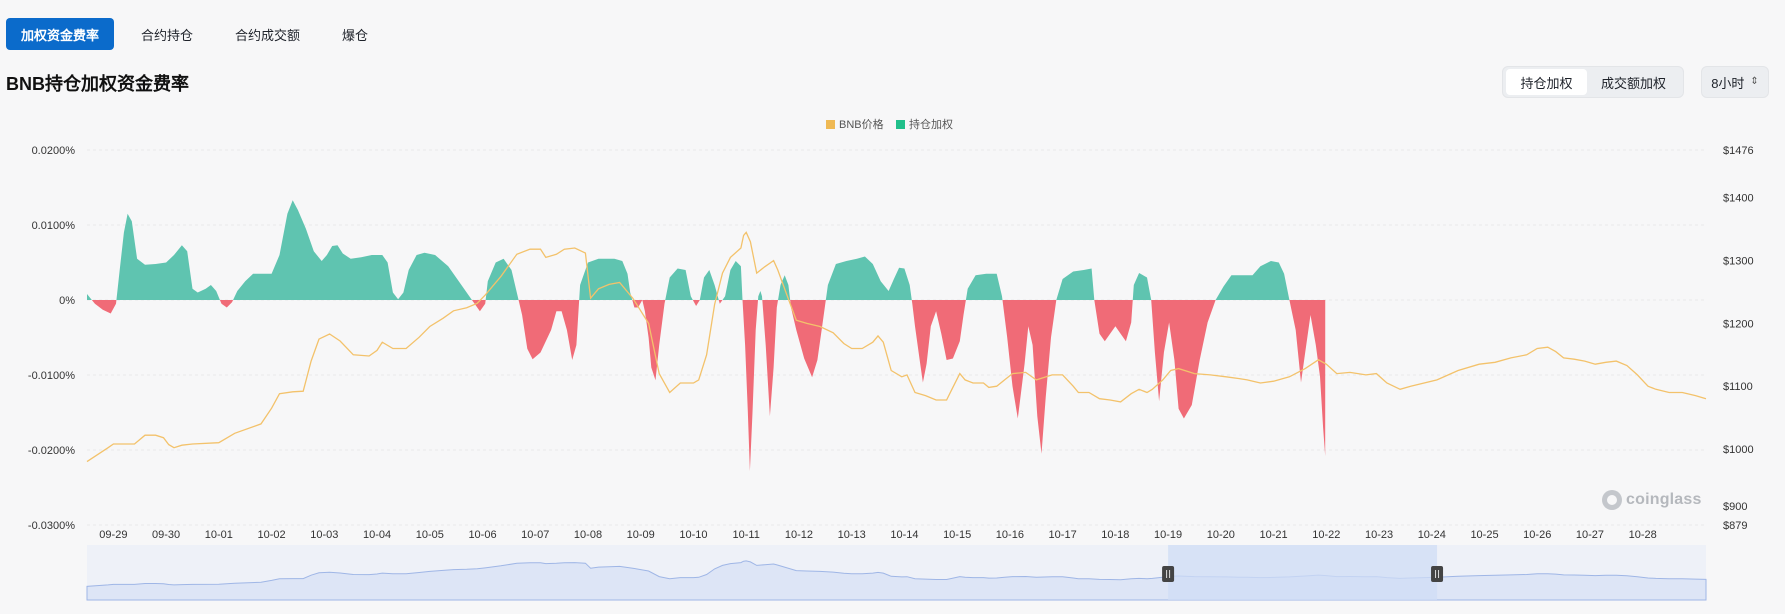 The width and height of the screenshot is (1785, 614). Describe the element at coordinates (706, 250) in the screenshot. I see `funding-positive-area` at that location.